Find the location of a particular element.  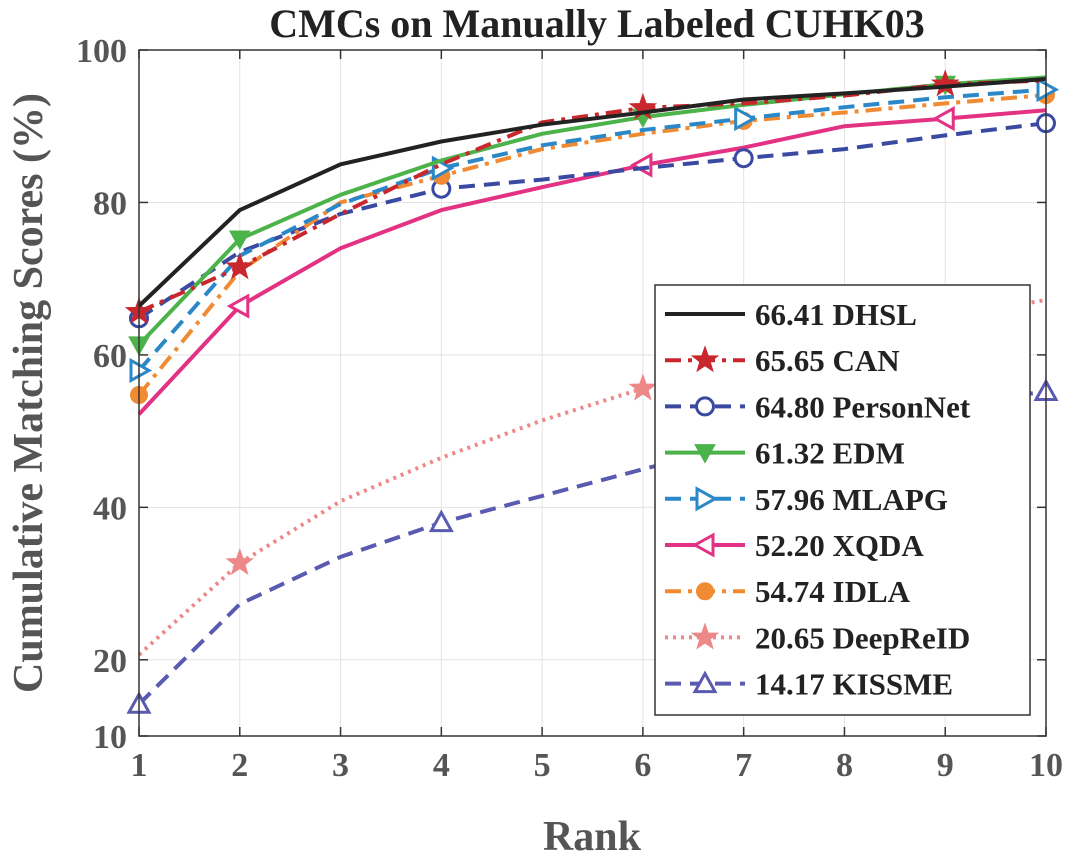

x-tick-label: 2 is located at coordinates (239, 765).